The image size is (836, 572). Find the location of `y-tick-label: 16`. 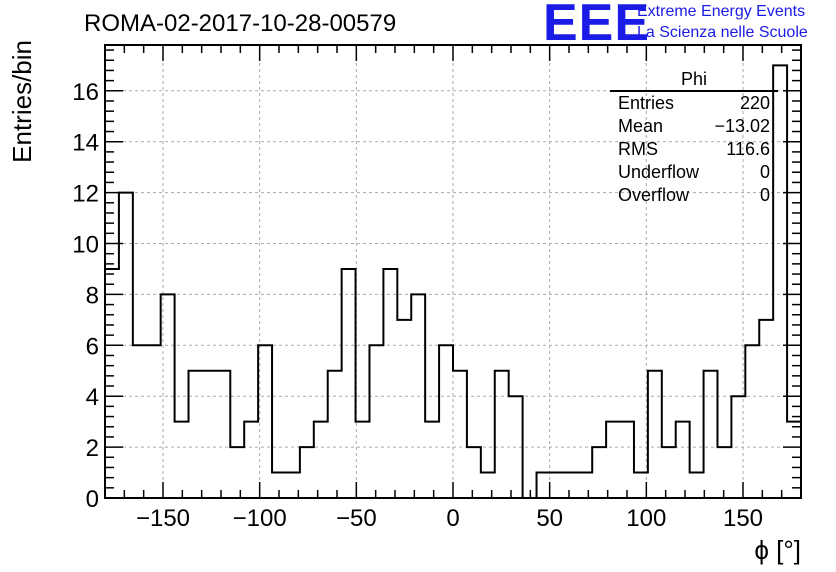

y-tick-label: 16 is located at coordinates (85, 92).